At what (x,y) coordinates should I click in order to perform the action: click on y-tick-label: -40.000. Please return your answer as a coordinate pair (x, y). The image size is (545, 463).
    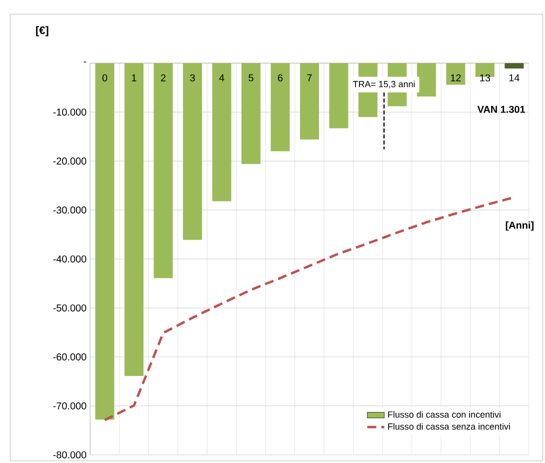
    Looking at the image, I should click on (69, 259).